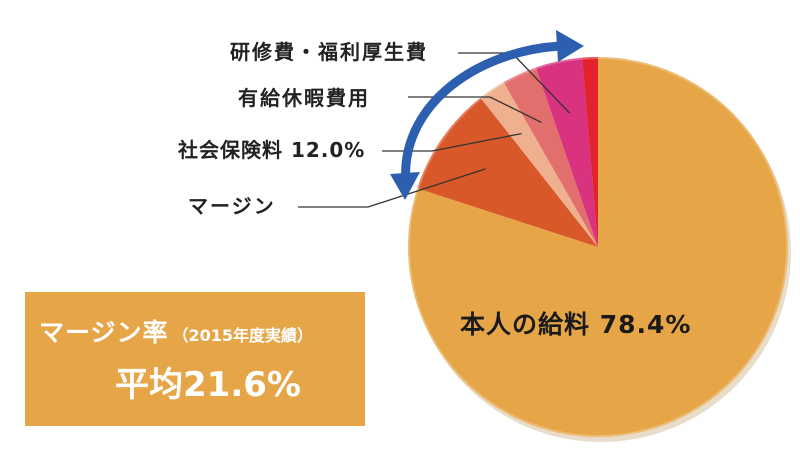 The width and height of the screenshot is (800, 460). Describe the element at coordinates (195, 359) in the screenshot. I see `margin-rate-box: マージン率 （2015年度実績） 平均21.6%` at that location.